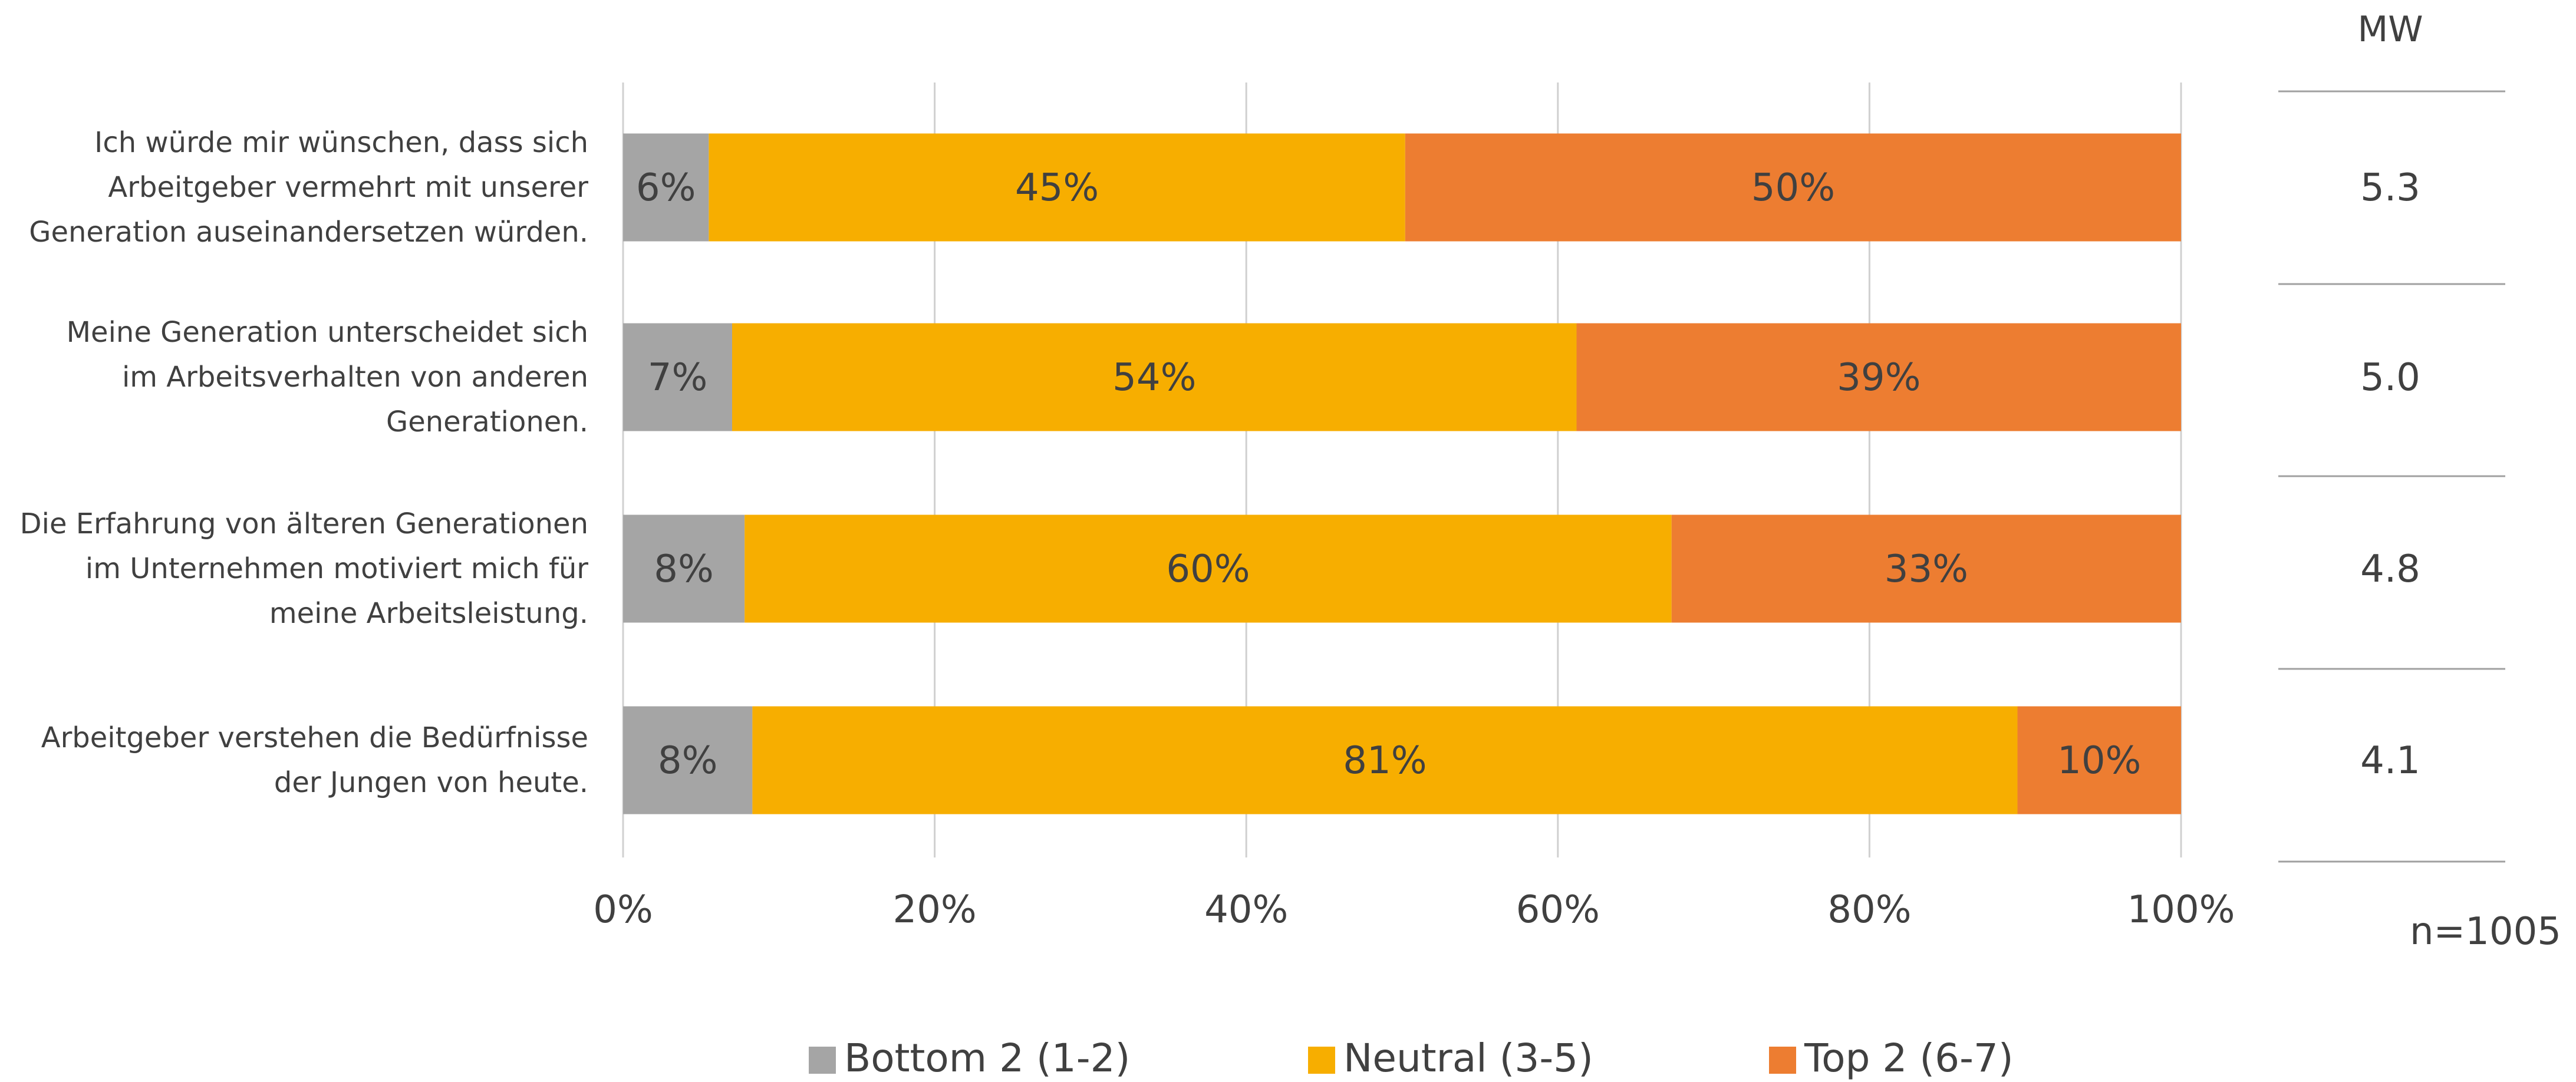  I want to click on data-label: 10%, so click(2099, 761).